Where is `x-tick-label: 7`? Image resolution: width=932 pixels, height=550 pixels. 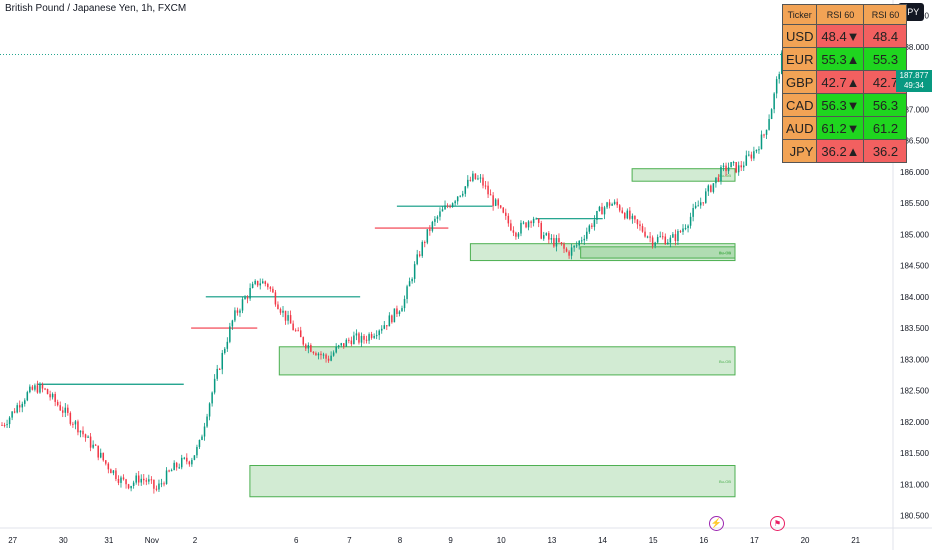 x-tick-label: 7 is located at coordinates (349, 540).